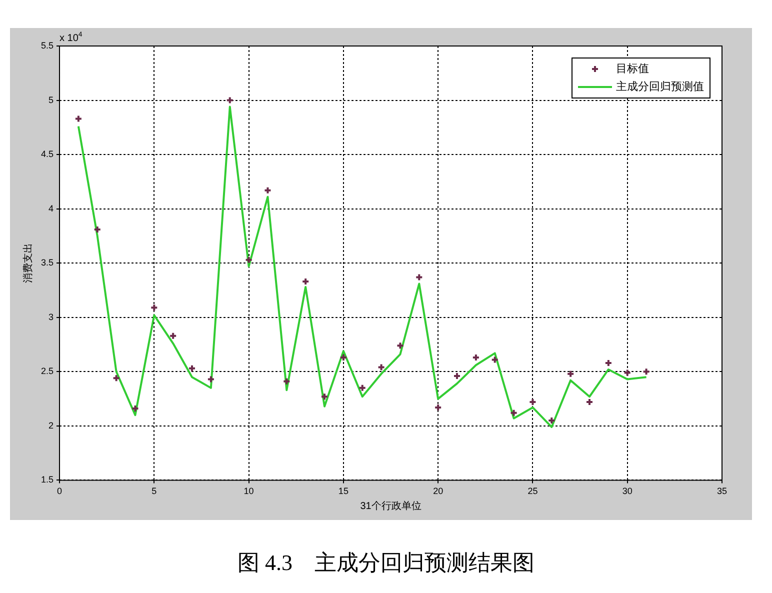 The width and height of the screenshot is (772, 593). What do you see at coordinates (533, 491) in the screenshot?
I see `x-tick-label: 25` at bounding box center [533, 491].